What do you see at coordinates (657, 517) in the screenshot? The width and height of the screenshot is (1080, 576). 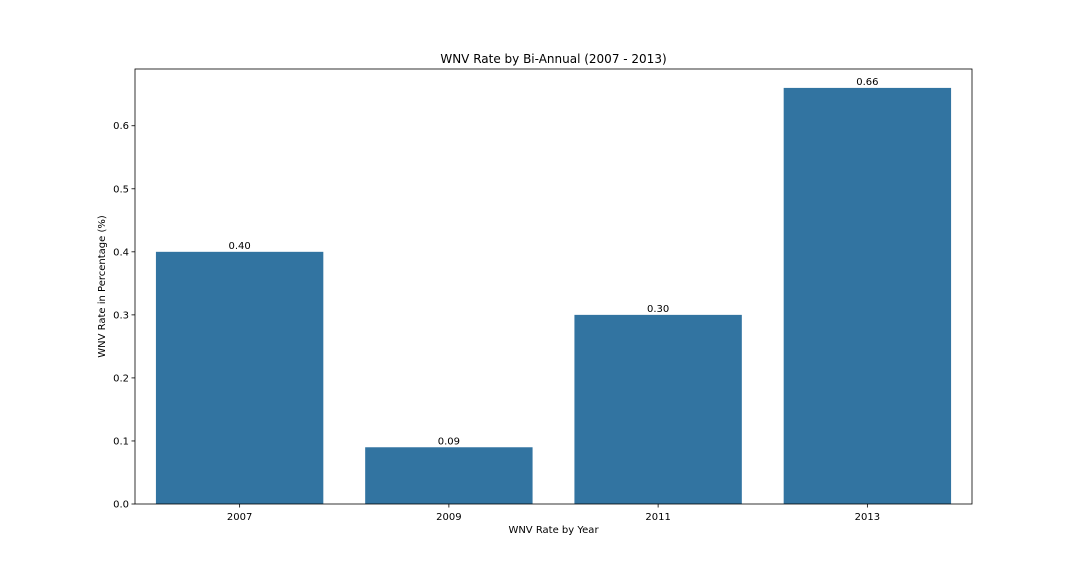 I see `x-tick-label-2011: 2011` at bounding box center [657, 517].